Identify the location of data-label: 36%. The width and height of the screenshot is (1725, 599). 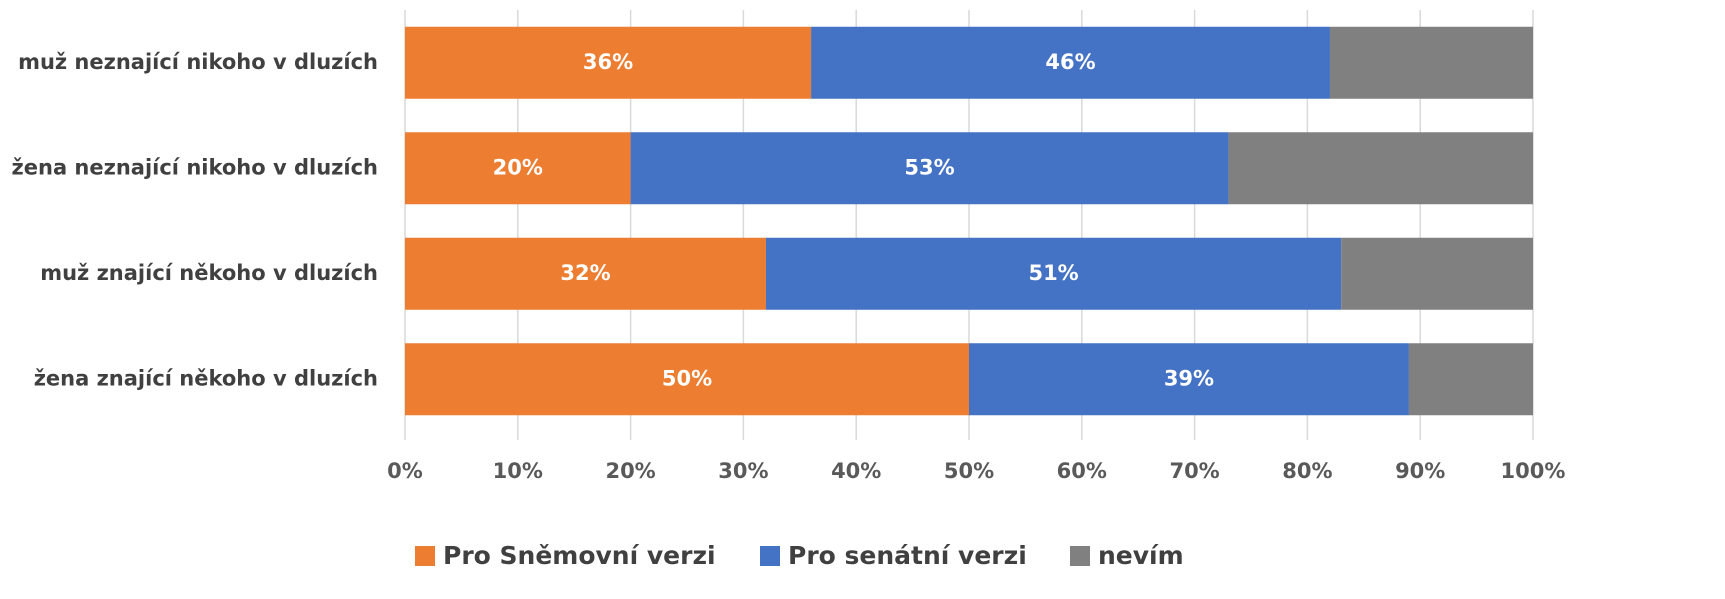
(608, 62).